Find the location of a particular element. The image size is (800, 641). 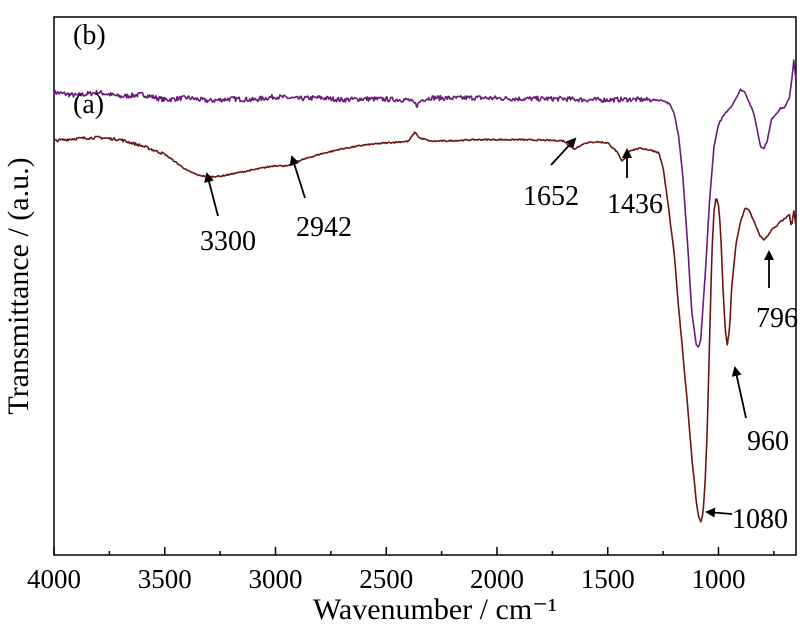

x-tick-label: 1500 is located at coordinates (608, 579).